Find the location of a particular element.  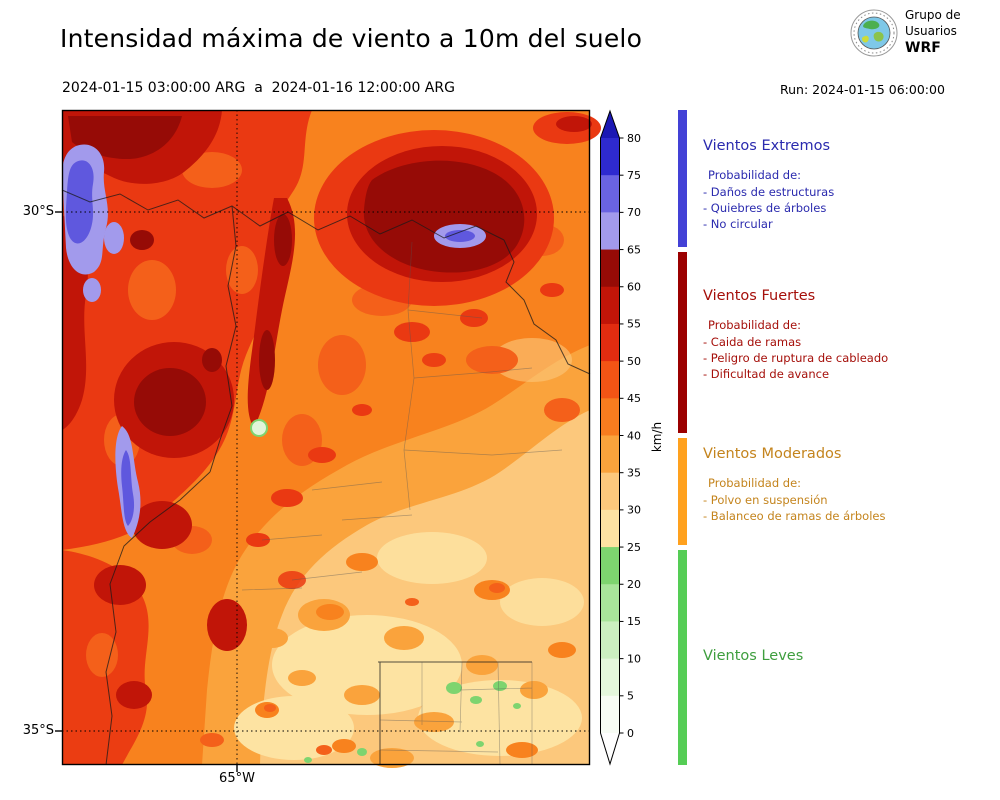

lat-label-35s: 35°S is located at coordinates (38, 730).